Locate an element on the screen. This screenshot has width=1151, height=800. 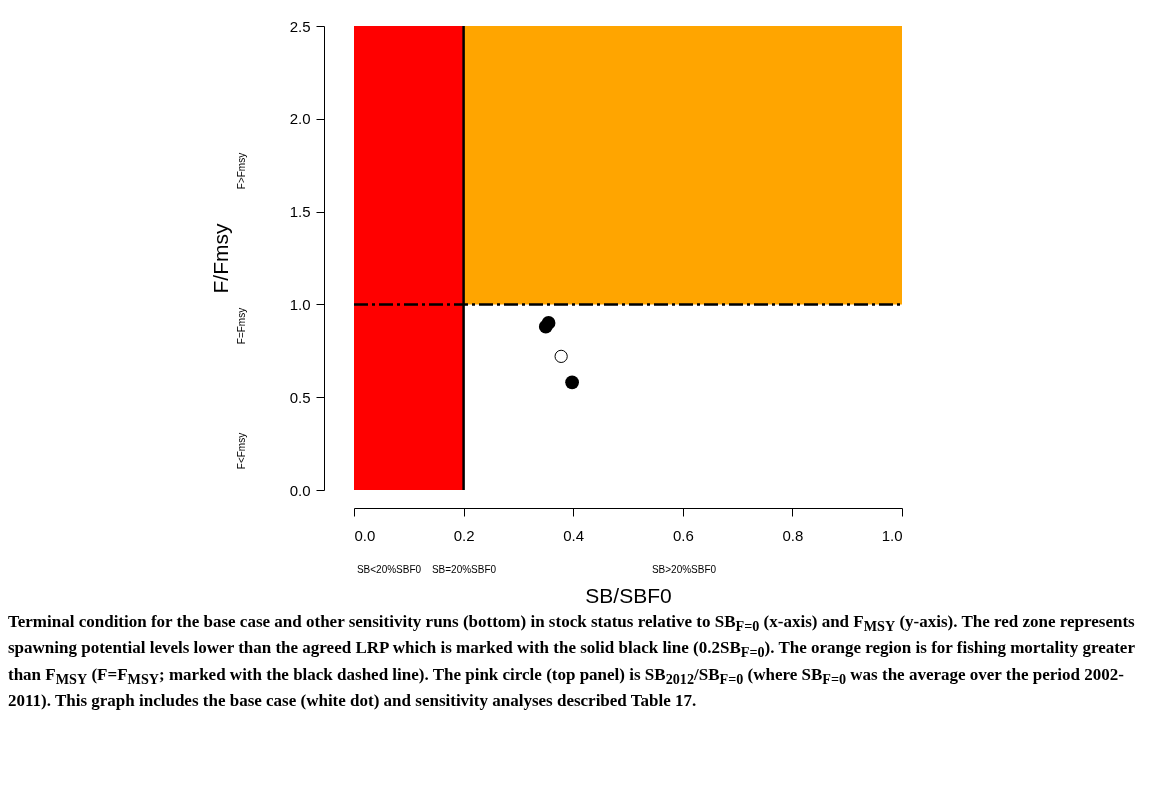
x-tick-label: 0.4 is located at coordinates (574, 535).